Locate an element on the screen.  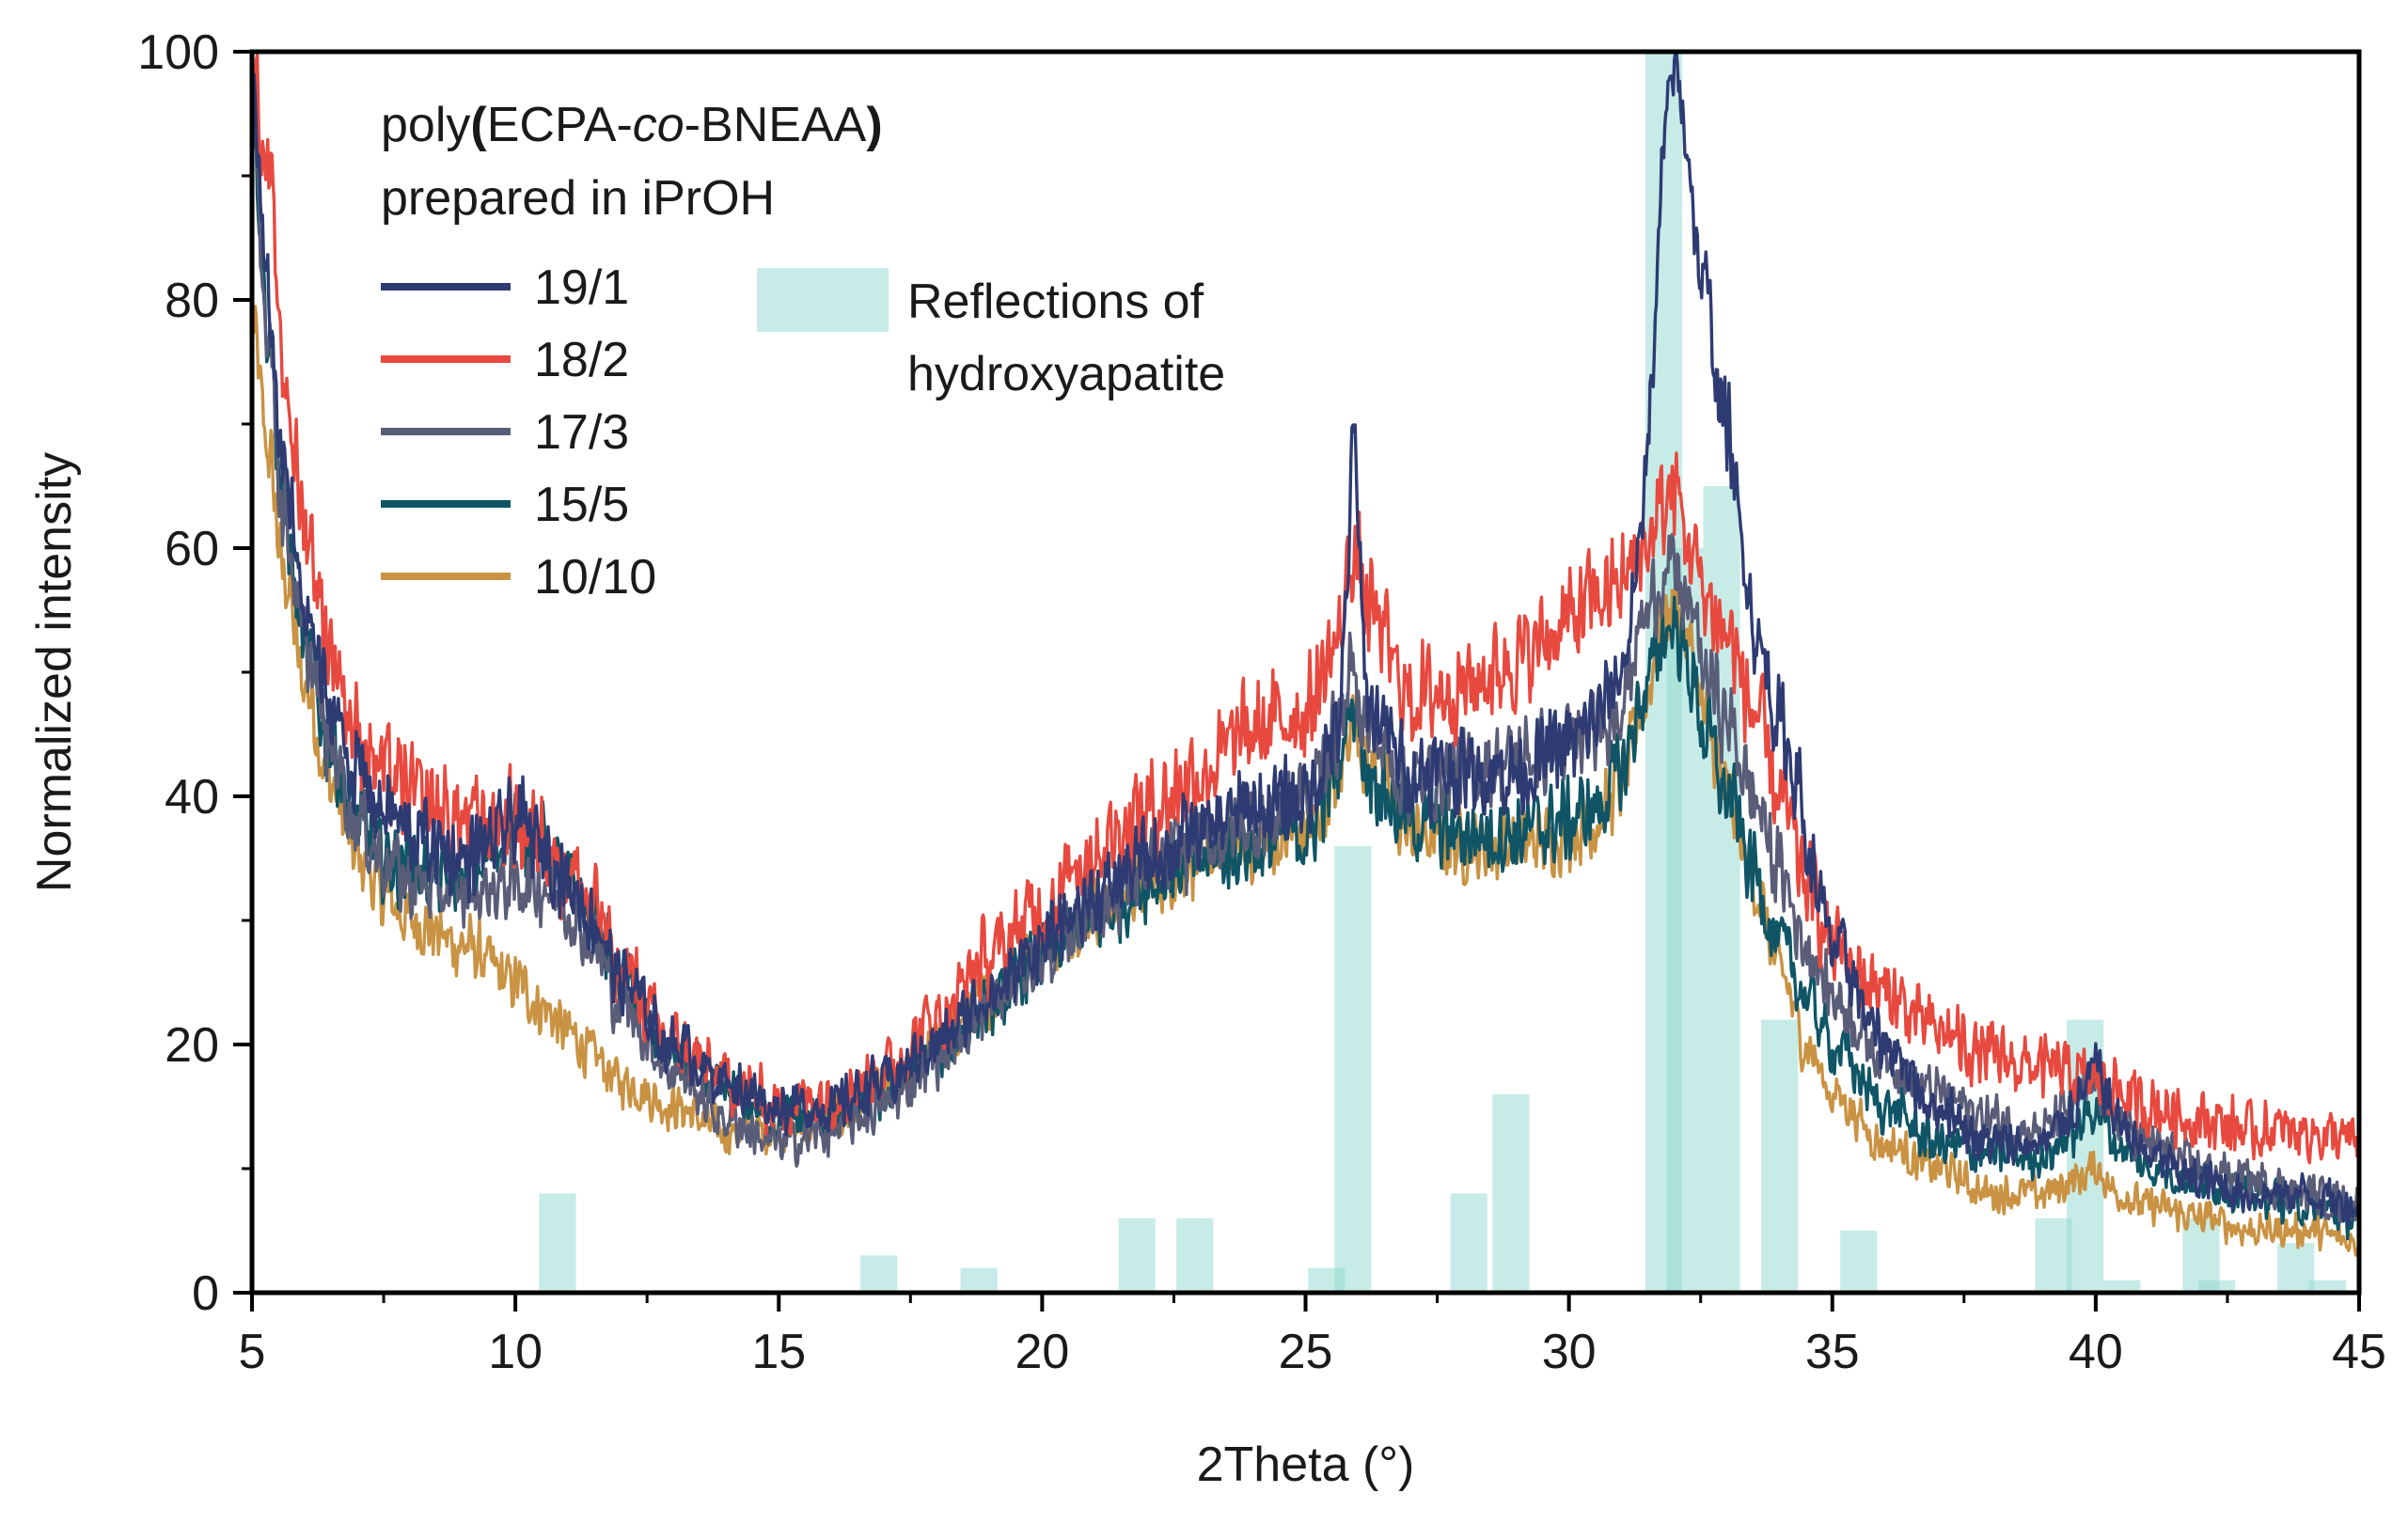
x-tick-label-10: 10 is located at coordinates (515, 1352).